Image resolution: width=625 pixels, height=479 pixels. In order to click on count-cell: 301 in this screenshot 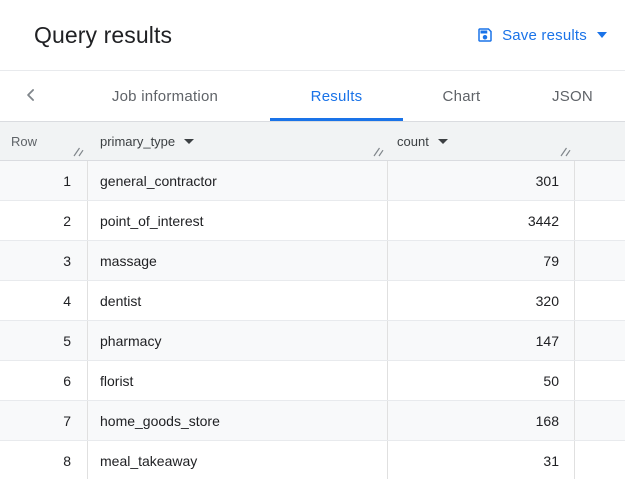, I will do `click(481, 180)`.